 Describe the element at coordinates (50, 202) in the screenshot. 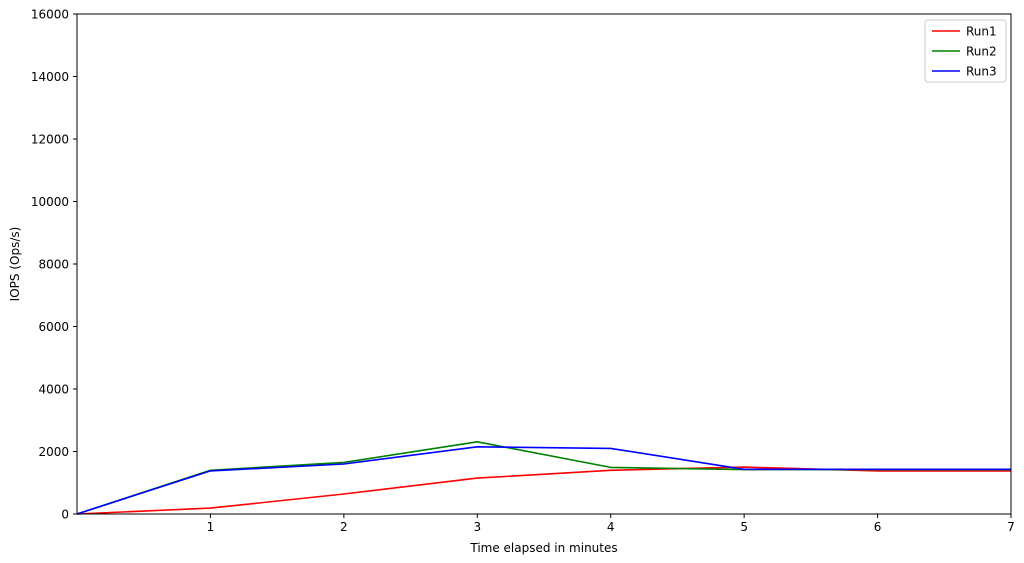

I see `y-tick-label: 10000` at that location.